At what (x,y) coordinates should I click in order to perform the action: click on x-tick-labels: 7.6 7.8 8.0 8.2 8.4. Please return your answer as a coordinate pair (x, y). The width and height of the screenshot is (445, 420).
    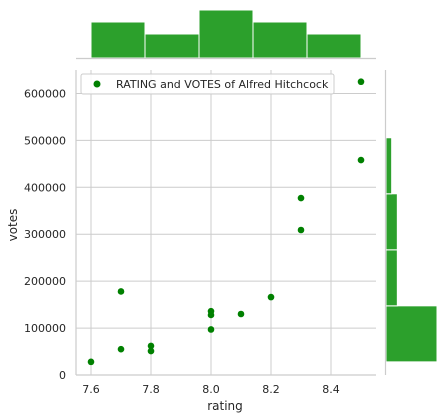
    Looking at the image, I should click on (211, 389).